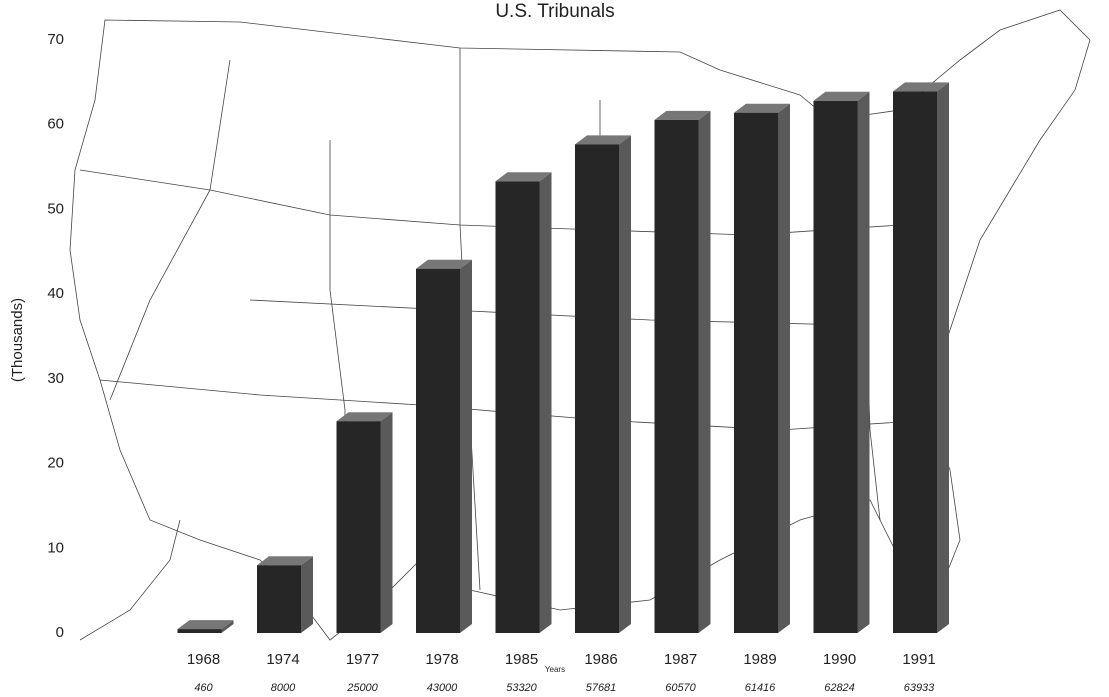 The height and width of the screenshot is (697, 1109). Describe the element at coordinates (759, 659) in the screenshot. I see `x-tick-label: 1989` at that location.